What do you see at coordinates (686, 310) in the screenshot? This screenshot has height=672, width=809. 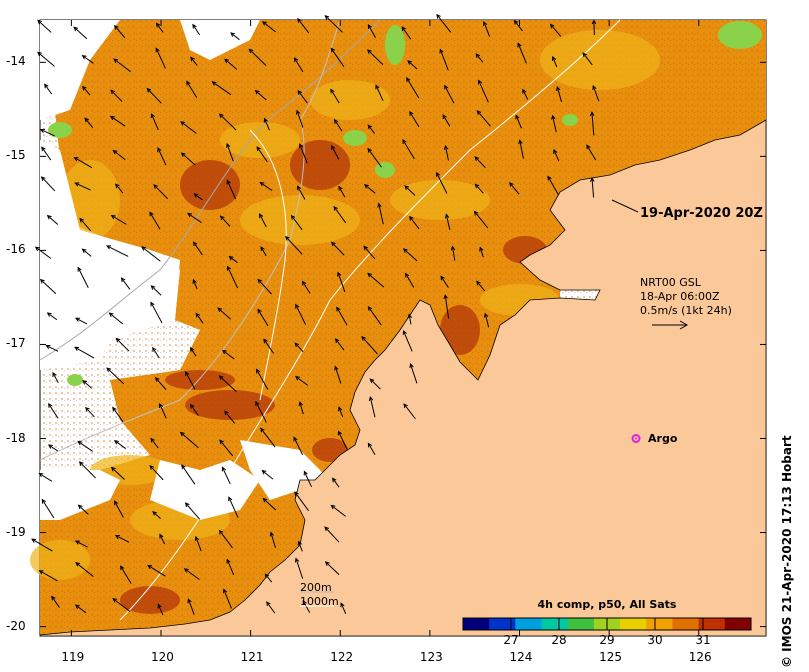 I see `vector-scale: 0.5m/s (1kt 24h)` at bounding box center [686, 310].